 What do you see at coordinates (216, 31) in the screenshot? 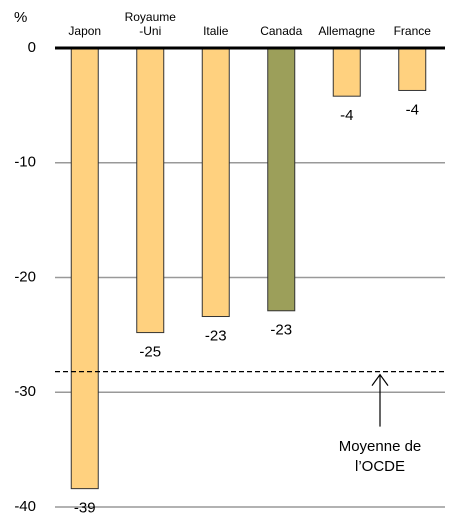
I see `x-tick-label: Italie` at bounding box center [216, 31].